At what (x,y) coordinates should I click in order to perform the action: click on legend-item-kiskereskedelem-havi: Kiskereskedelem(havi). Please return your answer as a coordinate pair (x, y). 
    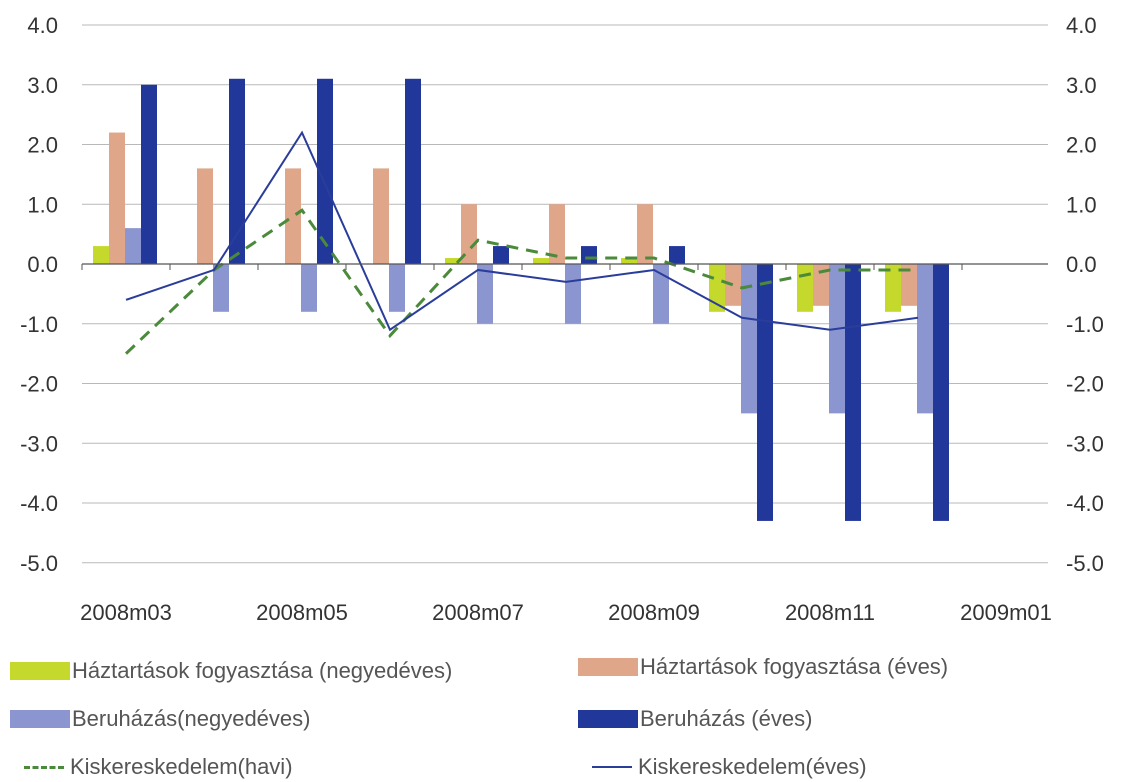
    Looking at the image, I should click on (158, 767).